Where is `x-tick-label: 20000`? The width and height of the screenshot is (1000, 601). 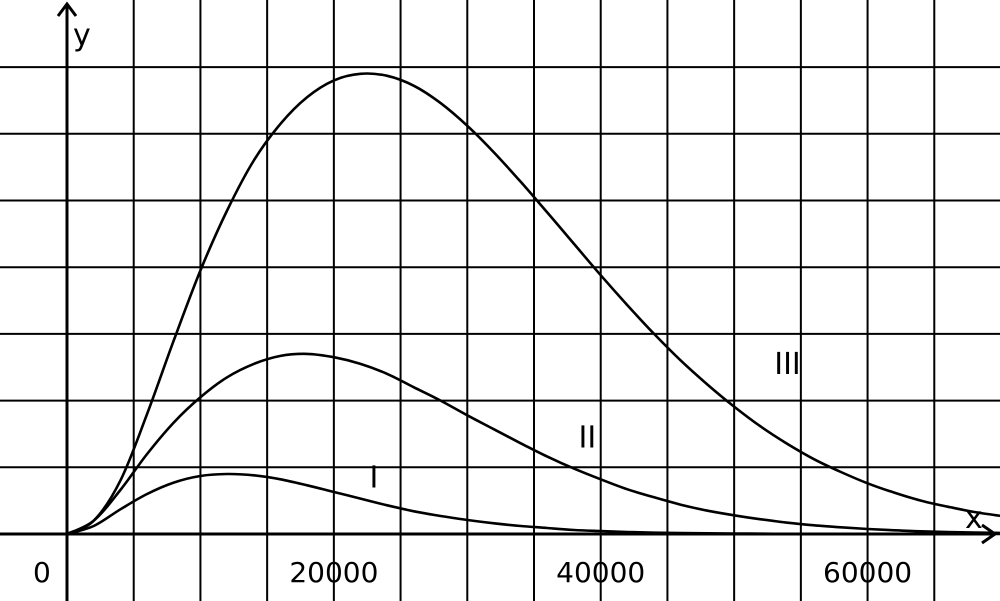 x-tick-label: 20000 is located at coordinates (333, 572).